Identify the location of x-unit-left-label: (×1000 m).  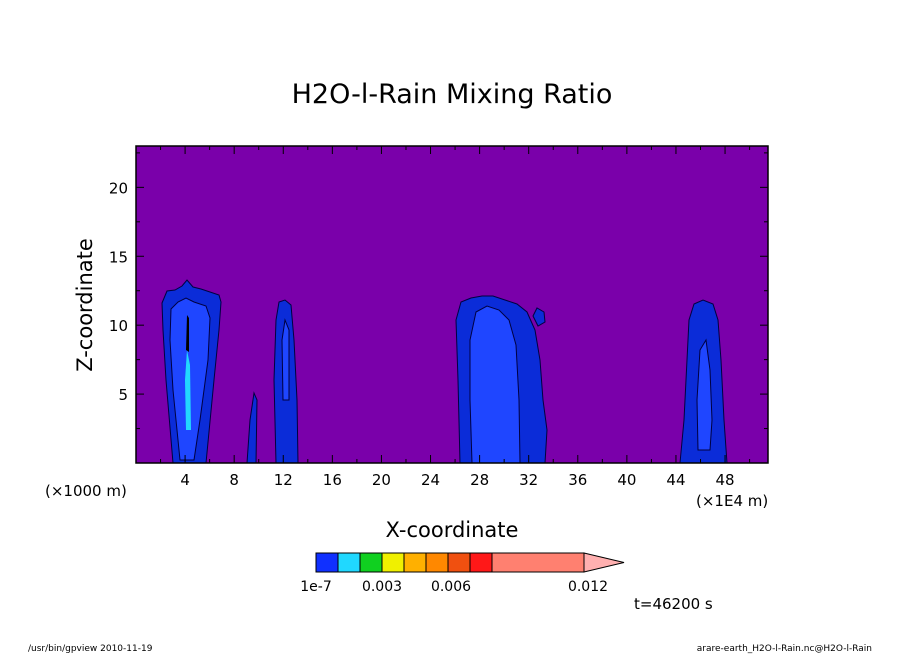
(86, 491).